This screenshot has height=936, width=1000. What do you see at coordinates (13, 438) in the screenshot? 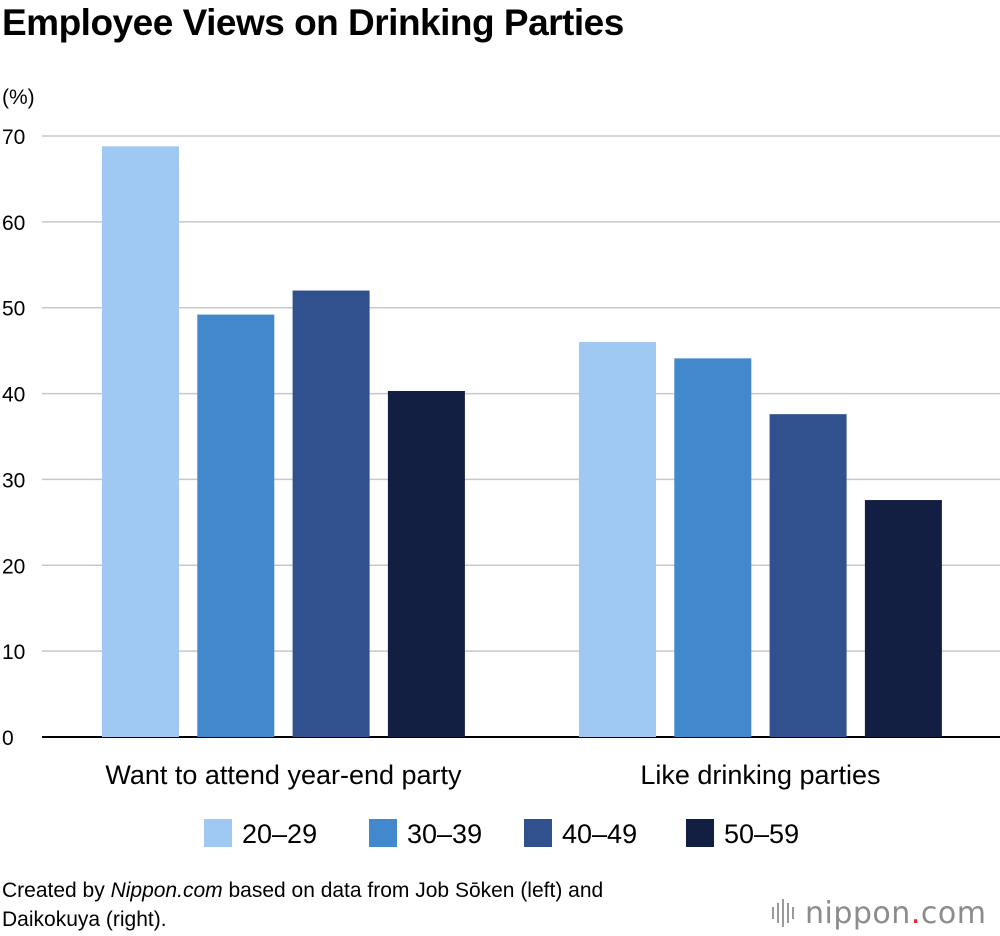
I see `y-axis-ticks: 0 10 20 30 40 50 60 70` at bounding box center [13, 438].